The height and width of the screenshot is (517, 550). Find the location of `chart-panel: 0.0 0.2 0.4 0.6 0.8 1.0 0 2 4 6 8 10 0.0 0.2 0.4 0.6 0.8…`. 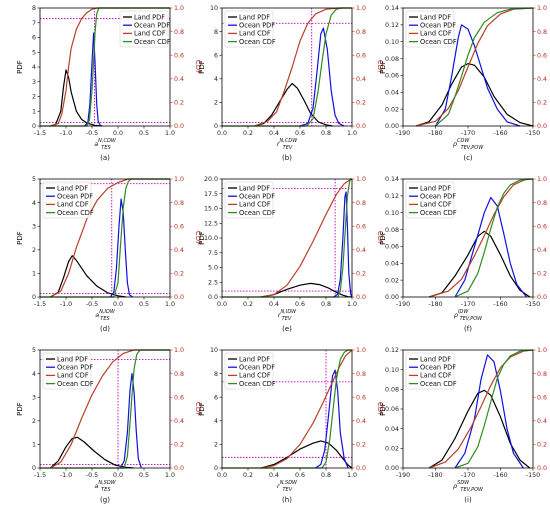

chart-panel: 0.0 0.2 0.4 0.6 0.8 1.0 0 2 4 6 8 10 0.0 0.2 0.4 0.6 0.8… is located at coordinates (291, 83).